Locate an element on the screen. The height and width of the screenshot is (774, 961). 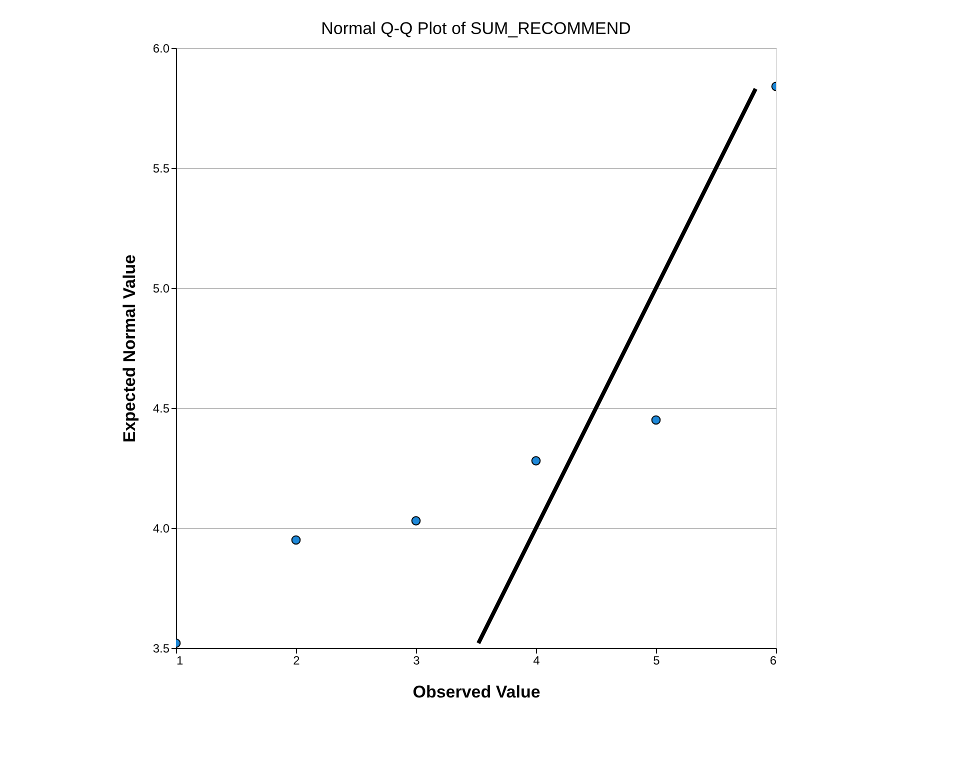
x-tick-label: 1 is located at coordinates (180, 661).